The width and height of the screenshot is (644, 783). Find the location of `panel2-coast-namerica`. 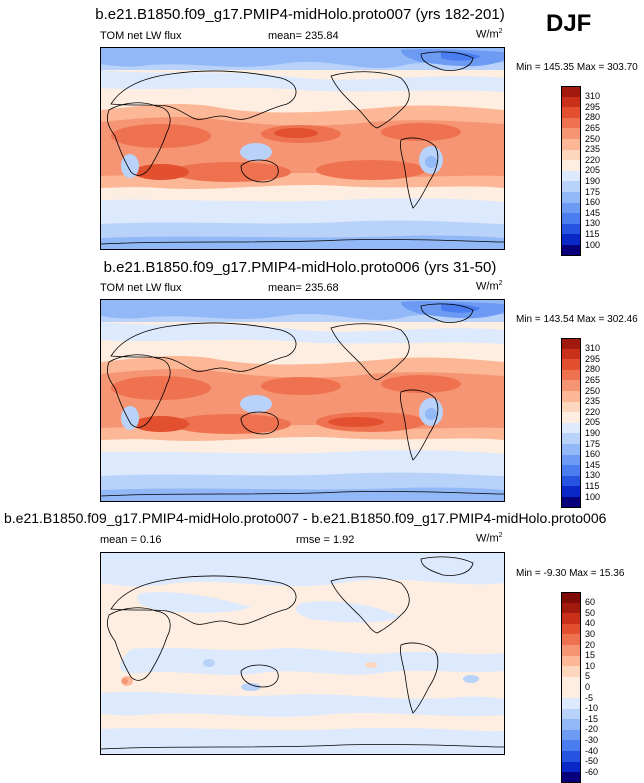

panel2-coast-namerica is located at coordinates (370, 352).